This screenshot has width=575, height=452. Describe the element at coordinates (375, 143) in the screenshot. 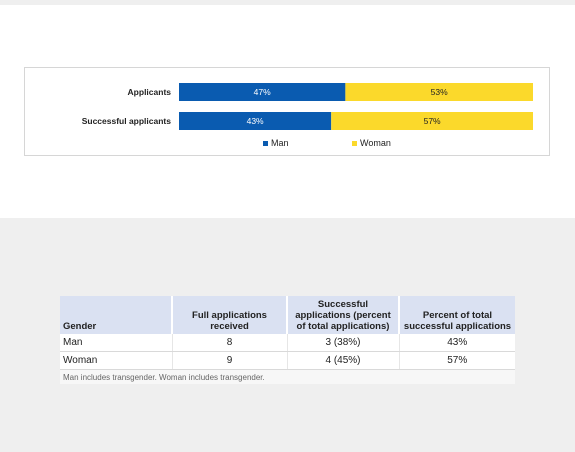

I see `legend-label: Woman` at that location.